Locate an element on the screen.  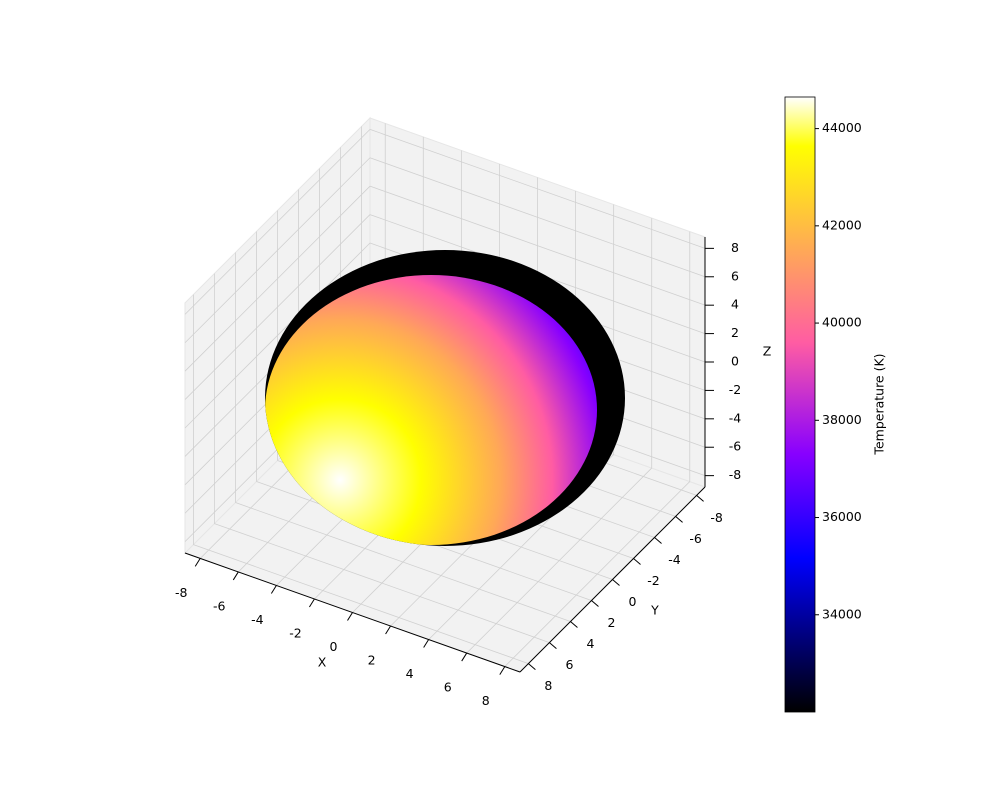
y-tick-label: 2 is located at coordinates (612, 622).